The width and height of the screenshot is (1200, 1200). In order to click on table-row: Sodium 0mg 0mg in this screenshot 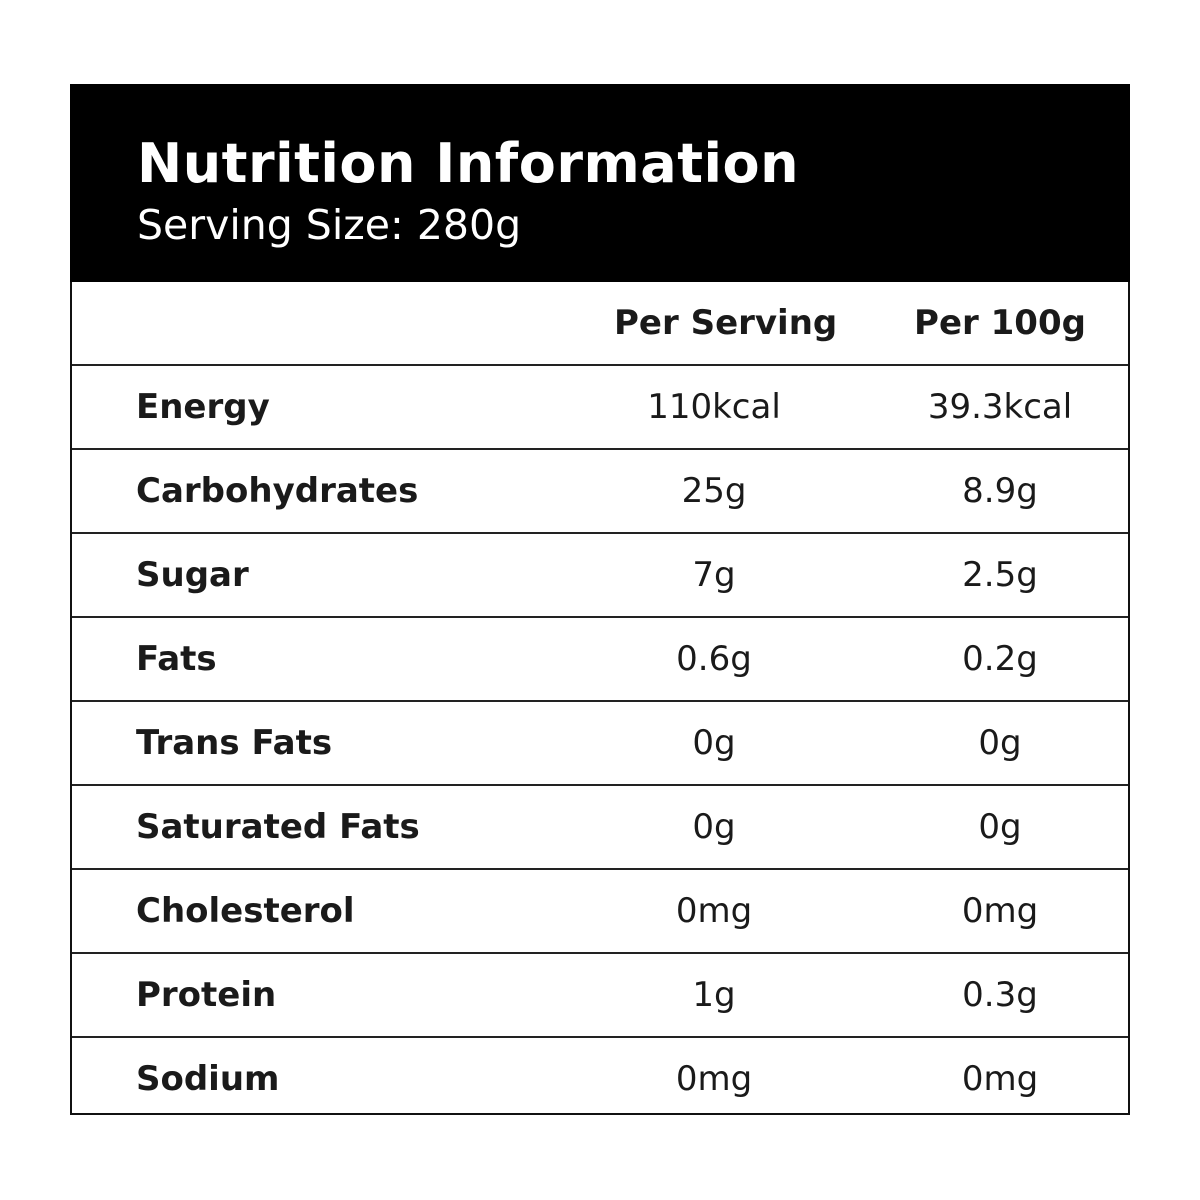, I will do `click(600, 1079)`.